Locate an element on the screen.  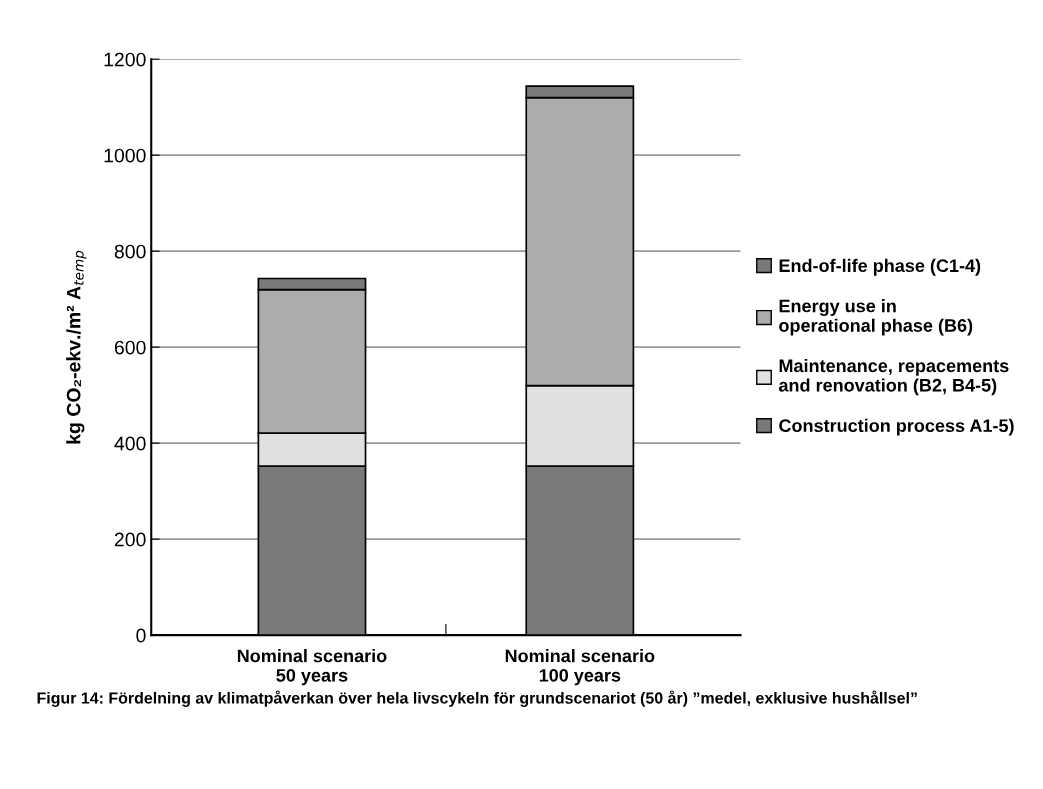
legend-label: Energy use in operational phase (B6) is located at coordinates (876, 317).